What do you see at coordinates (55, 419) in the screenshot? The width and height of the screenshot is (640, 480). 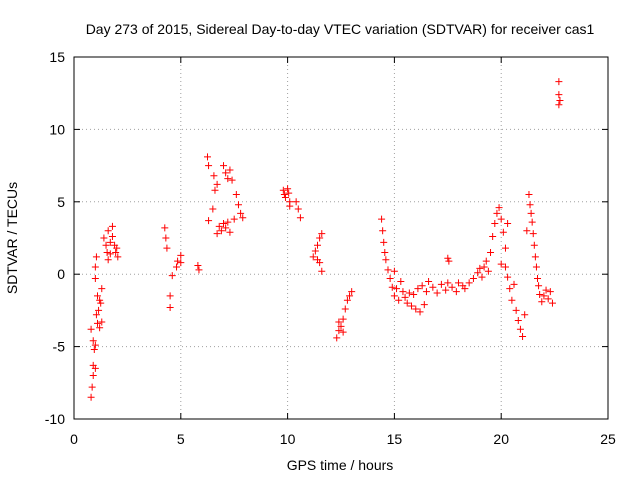 I see `y-tick-label: -10` at bounding box center [55, 419].